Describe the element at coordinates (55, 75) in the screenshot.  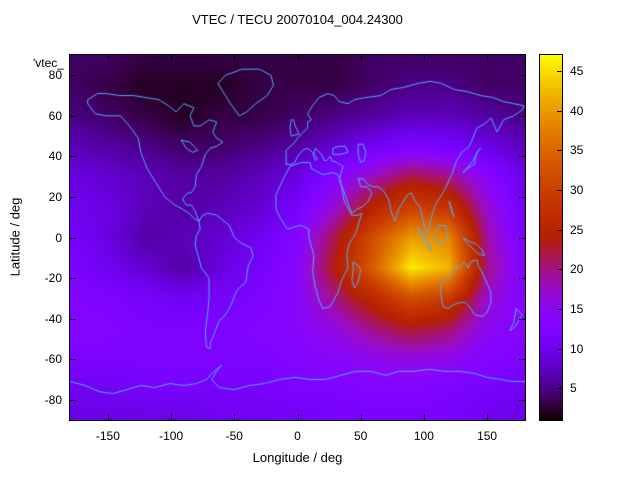
I see `y-tick-label: 80` at that location.